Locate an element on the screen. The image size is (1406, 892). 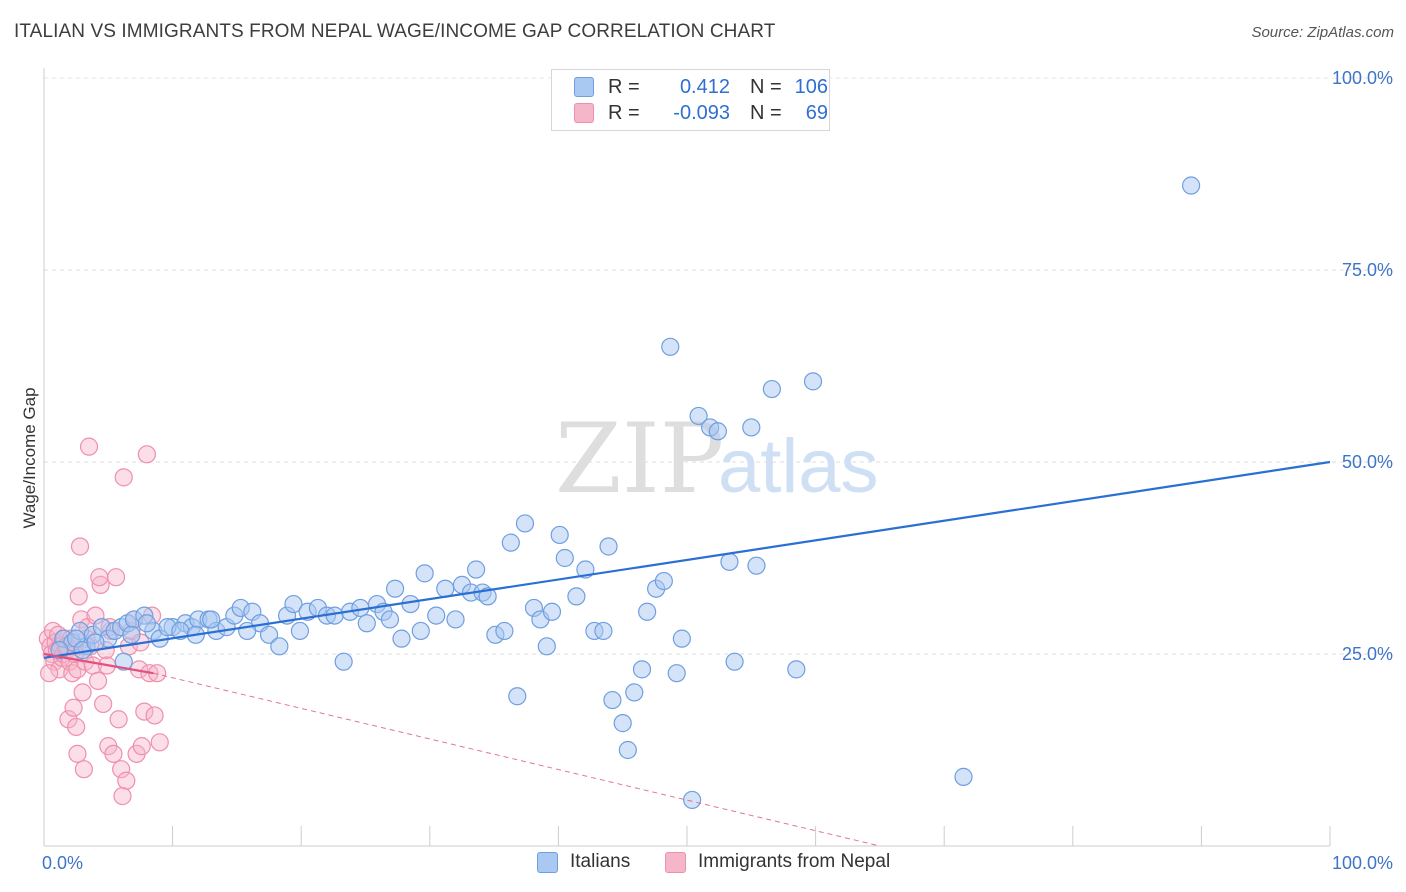
series-legend: Italians Immigrants from Nepal is located at coordinates (703, 864).